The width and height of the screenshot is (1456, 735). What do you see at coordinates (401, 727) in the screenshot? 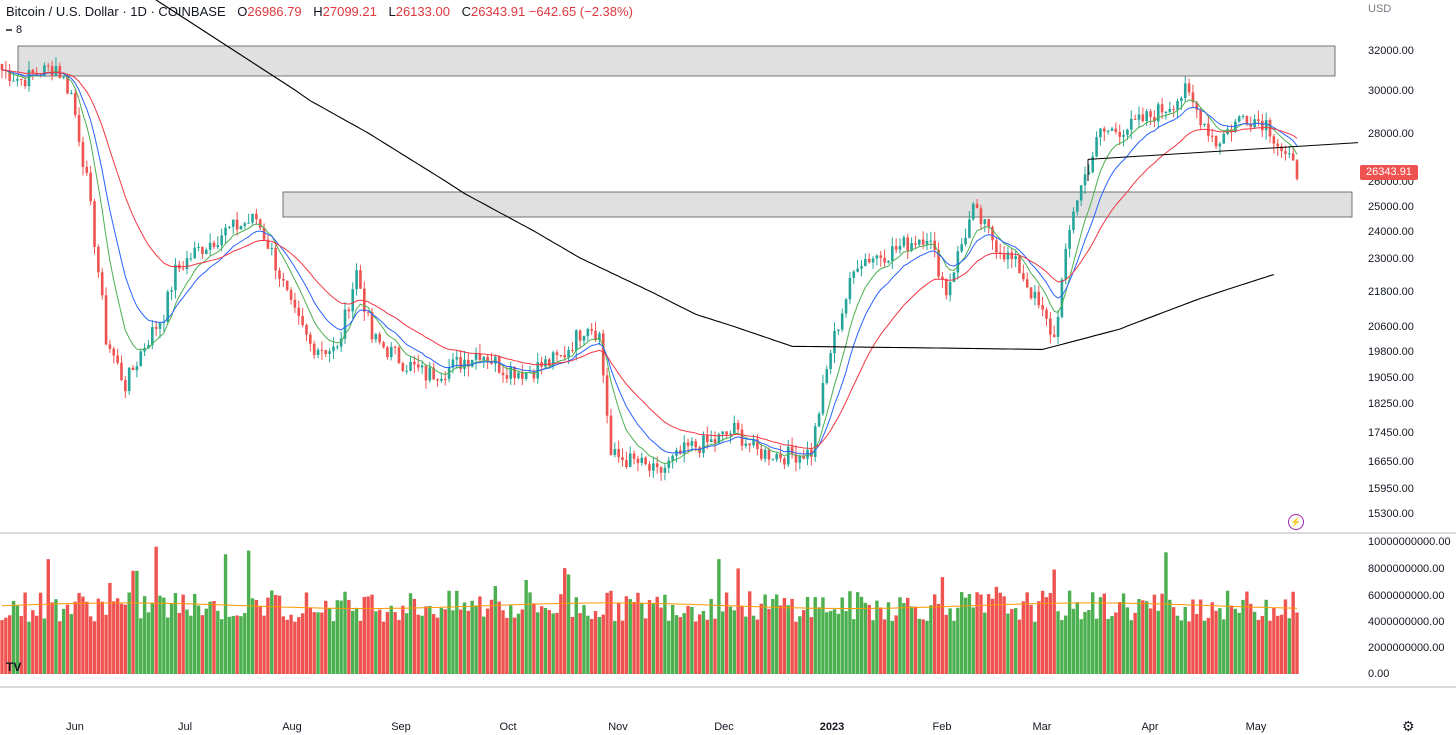
I see `time-tick-label: Sep` at bounding box center [401, 727].